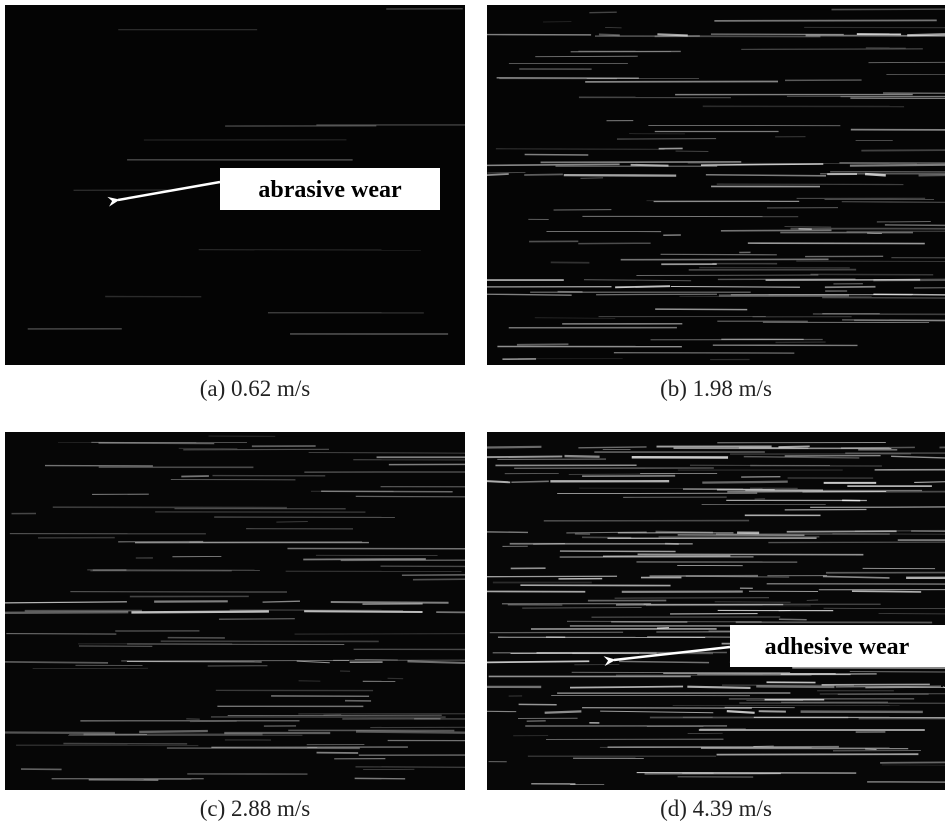 This screenshot has height=825, width=945. Describe the element at coordinates (255, 388) in the screenshot. I see `caption: (a) 0.62 m/s` at that location.